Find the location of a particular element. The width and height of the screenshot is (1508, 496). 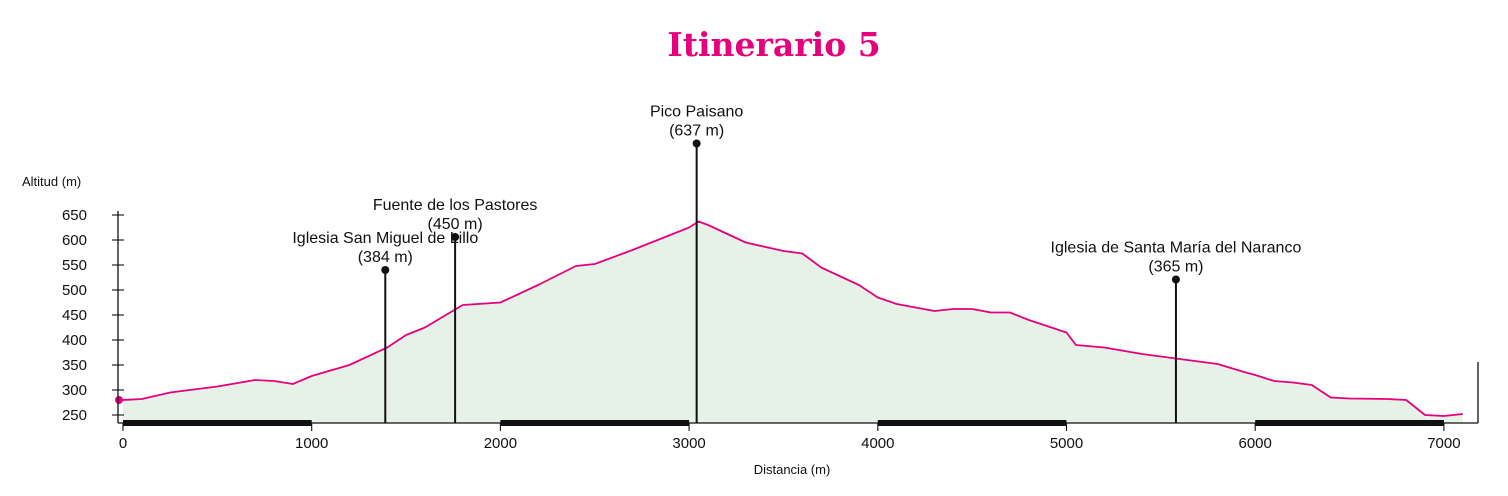

annotation-altitude: (637 m) is located at coordinates (696, 131).